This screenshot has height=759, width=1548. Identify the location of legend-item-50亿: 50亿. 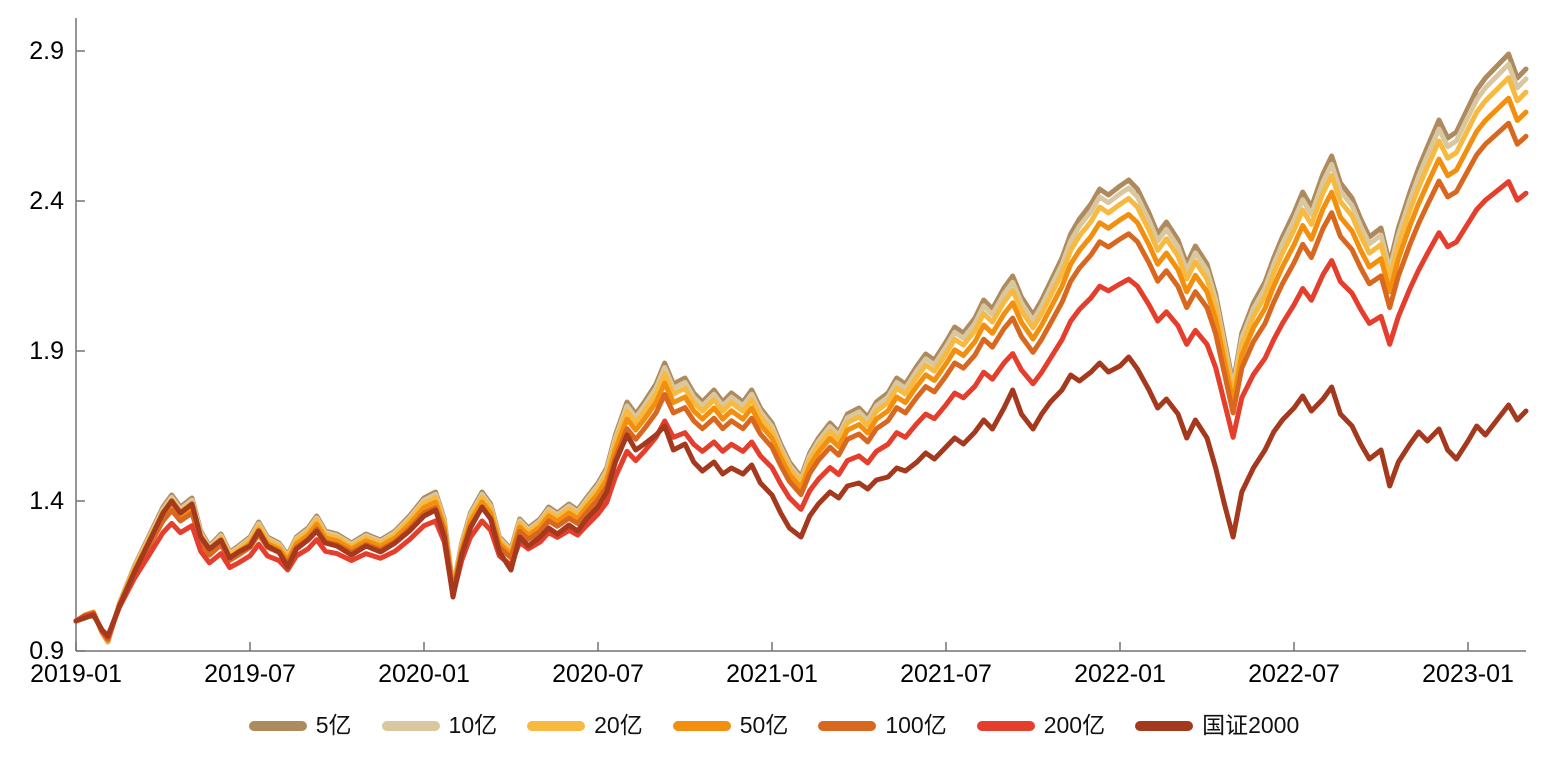
(730, 725).